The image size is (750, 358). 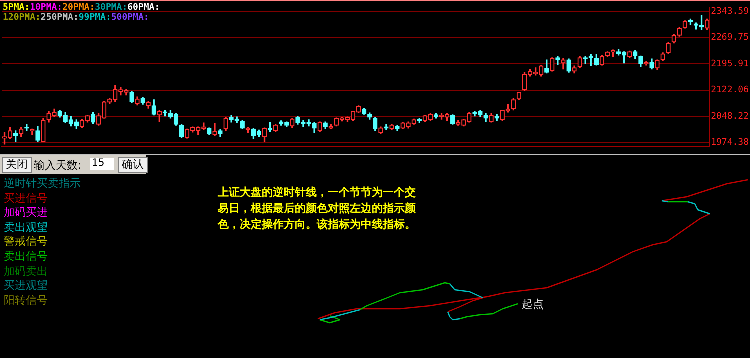 What do you see at coordinates (730, 64) in the screenshot?
I see `y-tick-label: 2195.91` at bounding box center [730, 64].